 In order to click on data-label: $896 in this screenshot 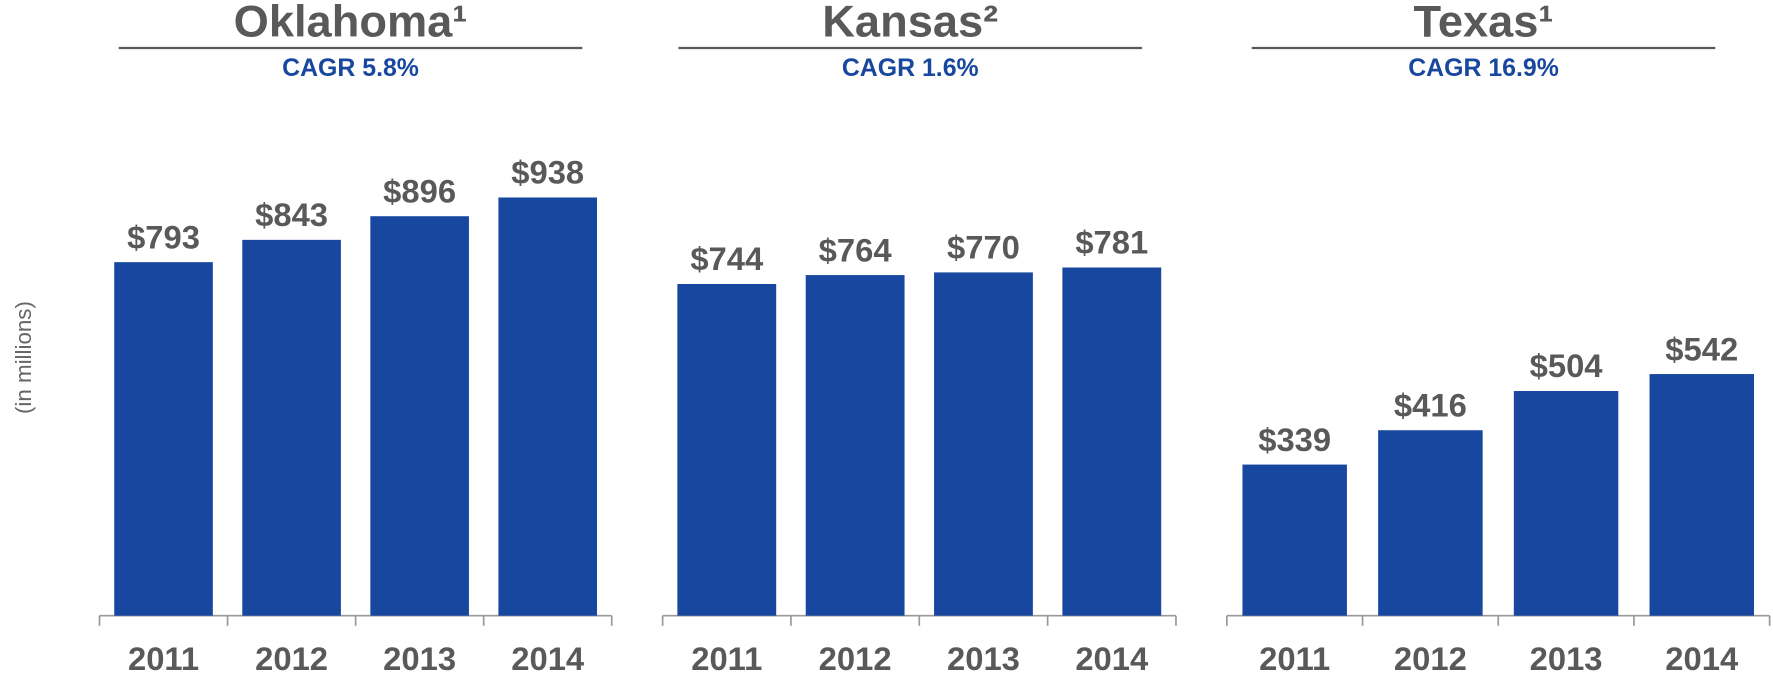, I will do `click(419, 191)`.